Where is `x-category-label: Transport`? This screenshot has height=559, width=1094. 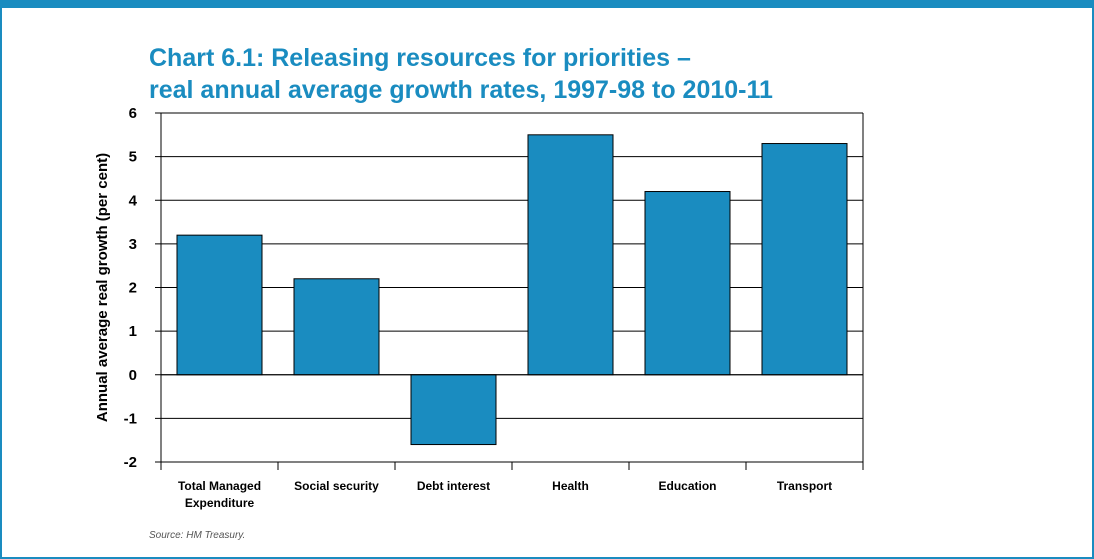 x-category-label: Transport is located at coordinates (804, 486).